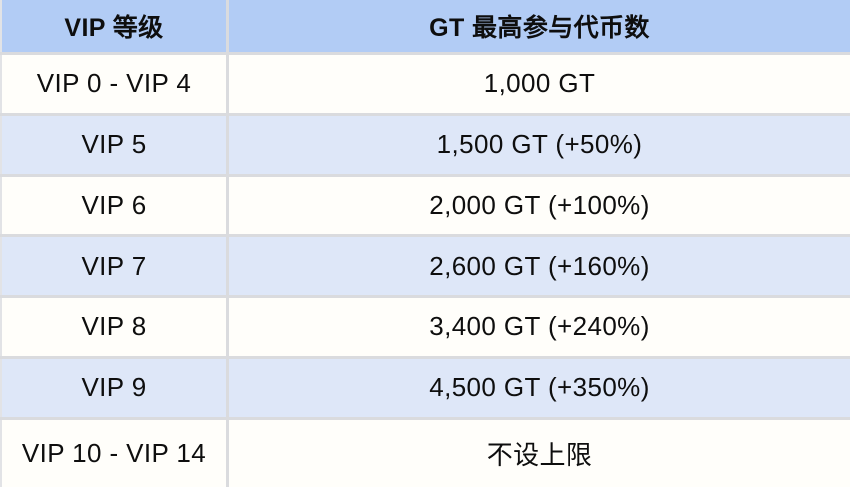 The image size is (850, 487). What do you see at coordinates (115, 451) in the screenshot?
I see `vip-level-cell: VIP 10 - VIP 14` at bounding box center [115, 451].